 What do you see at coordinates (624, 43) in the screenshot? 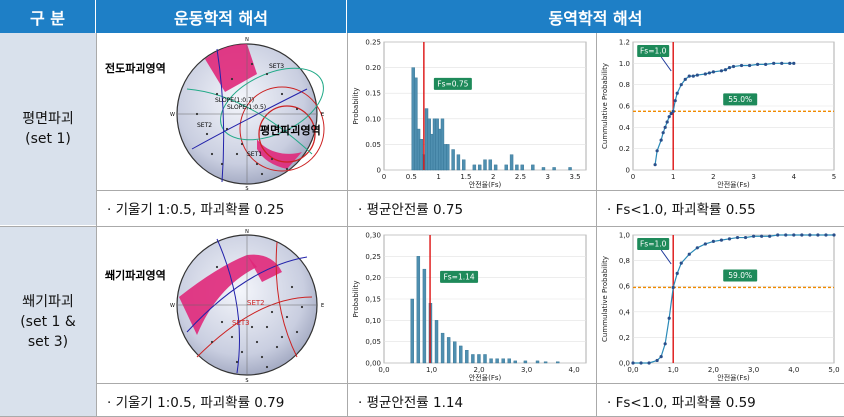
I see `y-tick-label: 1.2` at bounding box center [624, 43].